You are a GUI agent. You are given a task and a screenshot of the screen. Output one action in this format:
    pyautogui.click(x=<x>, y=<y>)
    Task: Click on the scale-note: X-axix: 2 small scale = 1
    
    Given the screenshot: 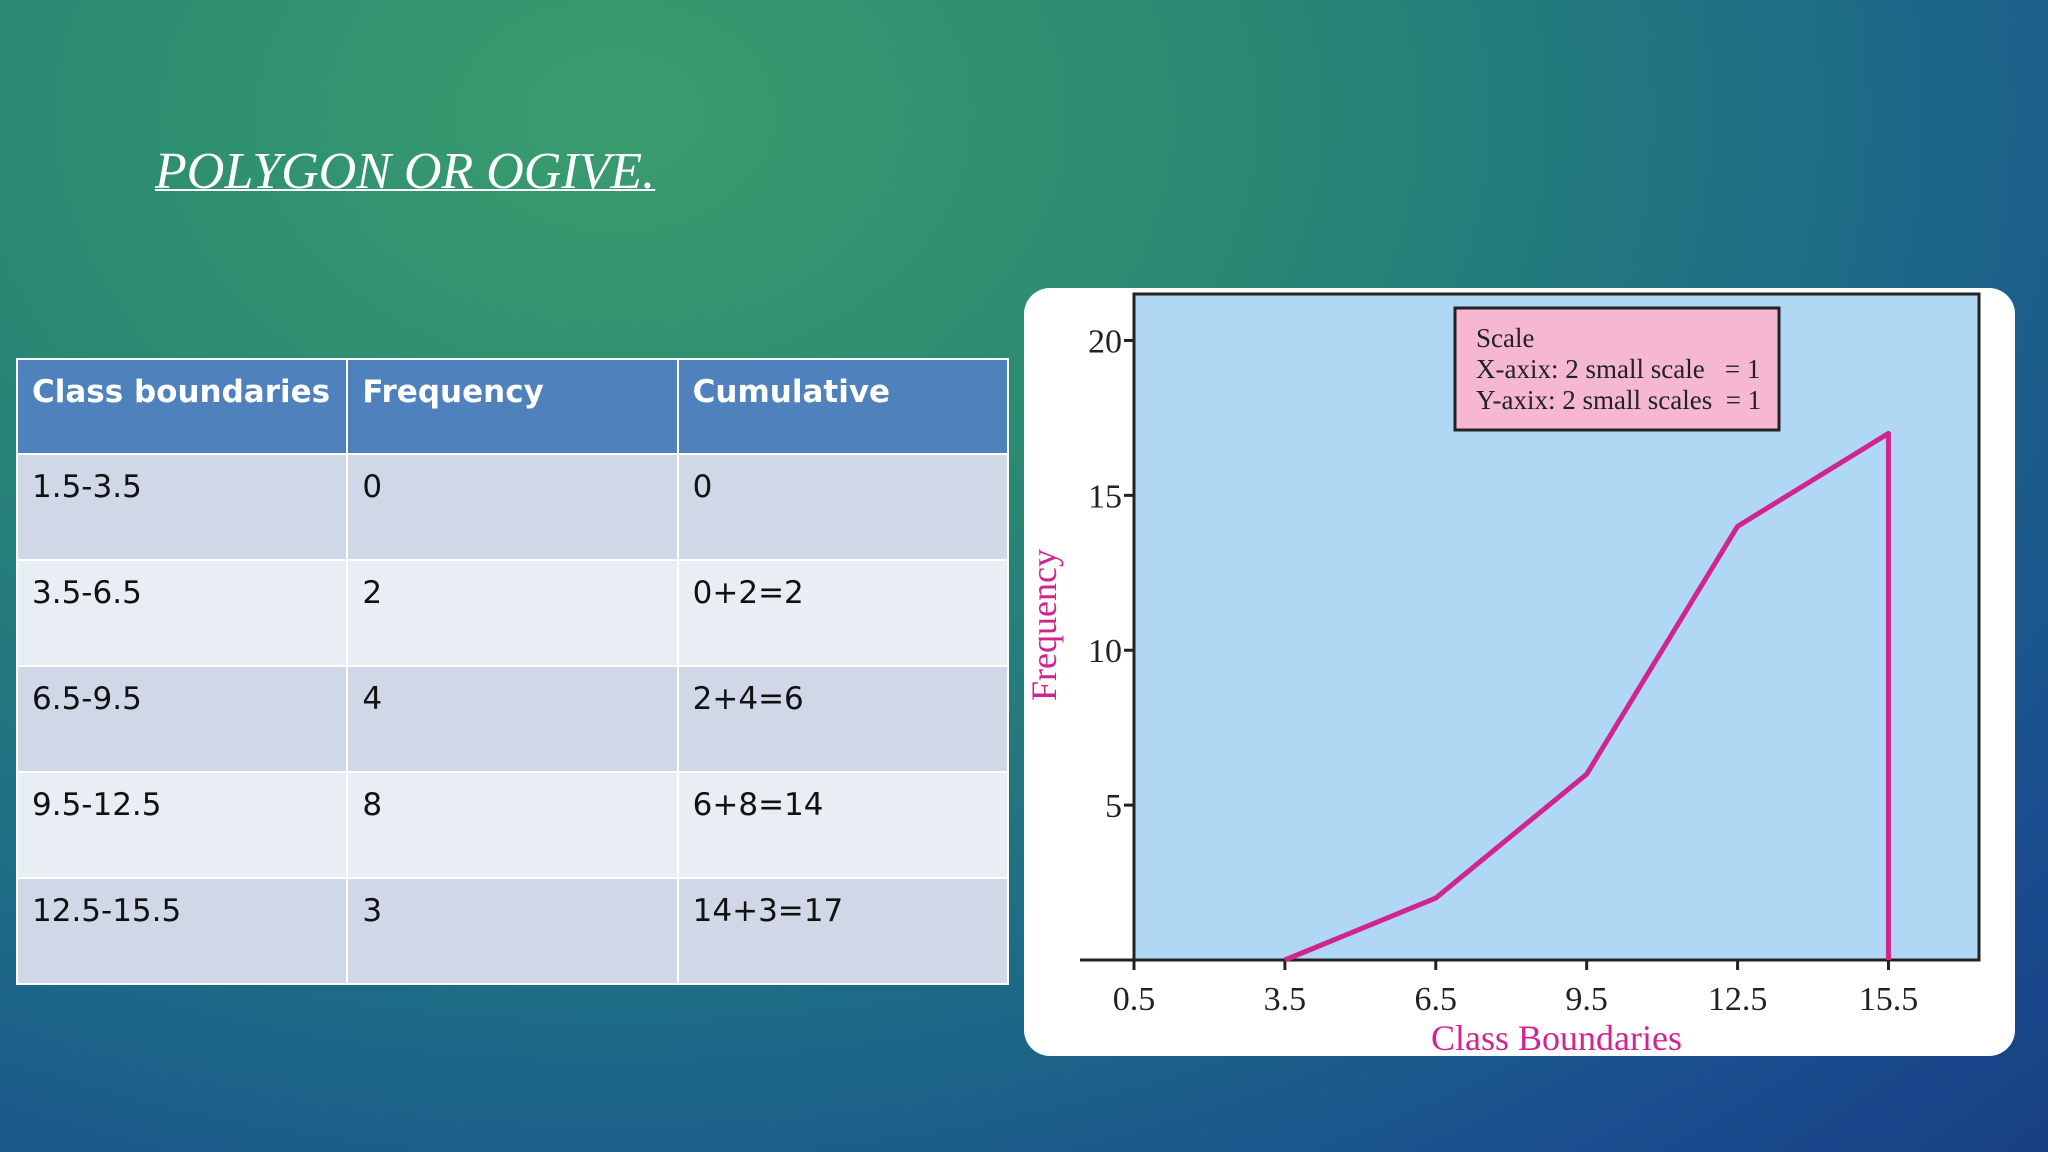 What is the action you would take?
    pyautogui.click(x=1618, y=369)
    